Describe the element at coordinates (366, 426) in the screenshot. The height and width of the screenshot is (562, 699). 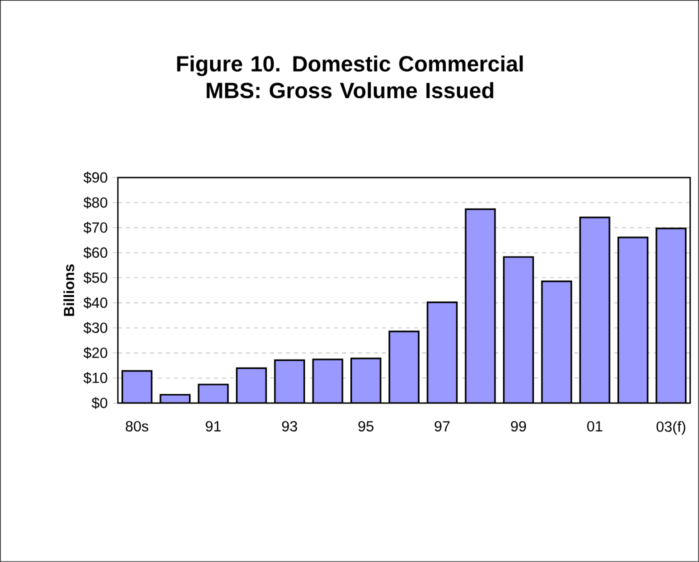
I see `x-tick-label: 95` at that location.